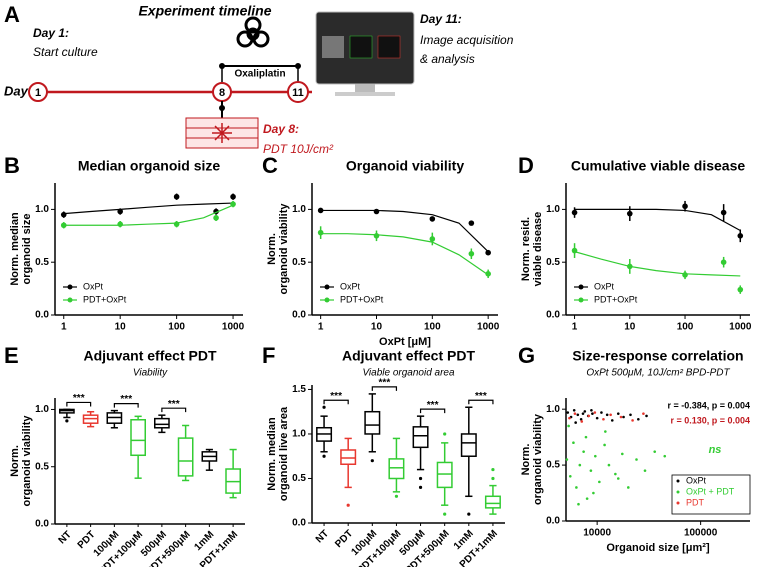 The height and width of the screenshot is (567, 757). What do you see at coordinates (408, 356) in the screenshot?
I see `panel-title: Adjuvant effect PDT` at bounding box center [408, 356].